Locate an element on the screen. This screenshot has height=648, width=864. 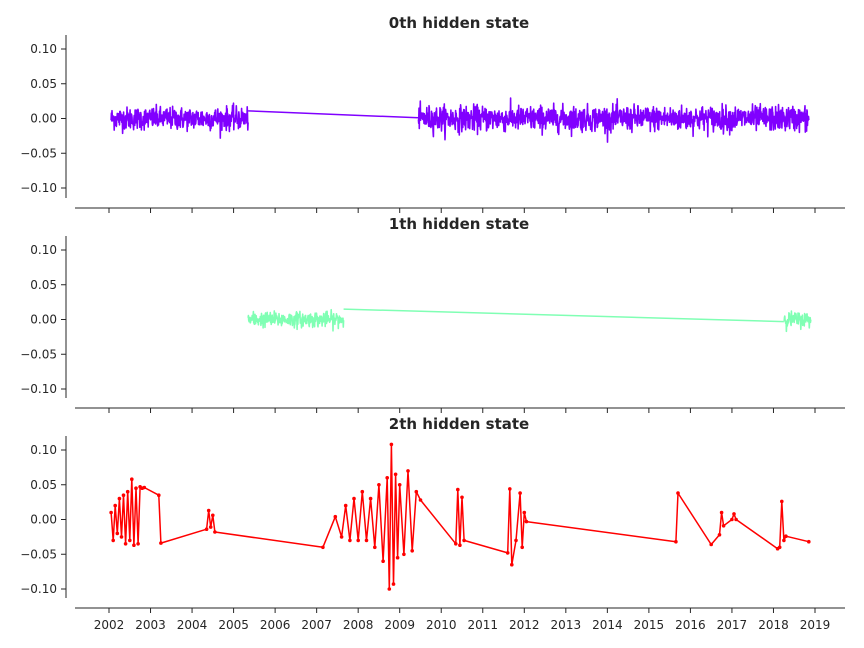
x-tick-label-4: 2006 is located at coordinates (275, 625).